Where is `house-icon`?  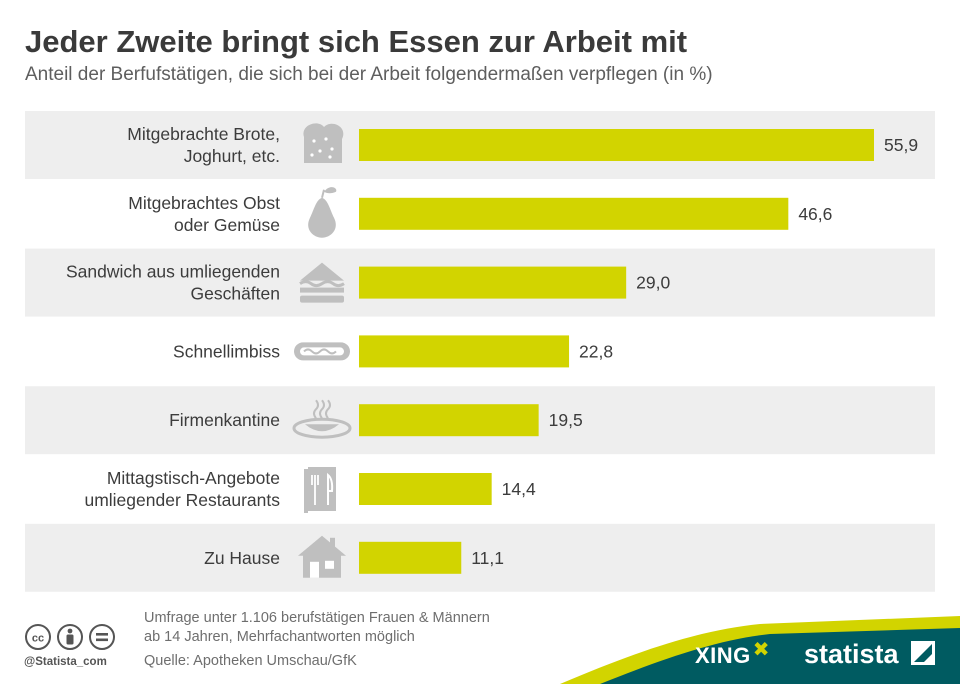 house-icon is located at coordinates (322, 556).